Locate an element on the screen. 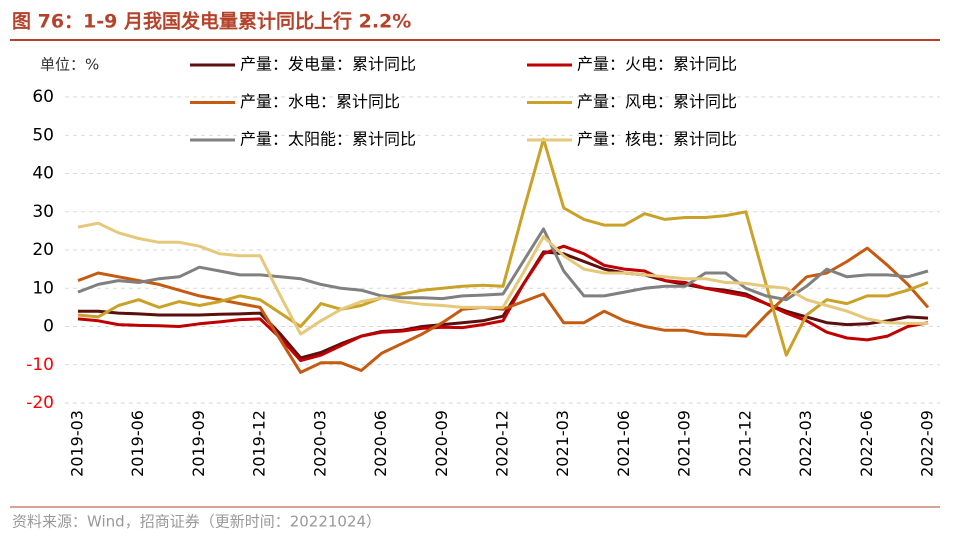 The image size is (961, 541). y-tick-label: 10 is located at coordinates (43, 288).